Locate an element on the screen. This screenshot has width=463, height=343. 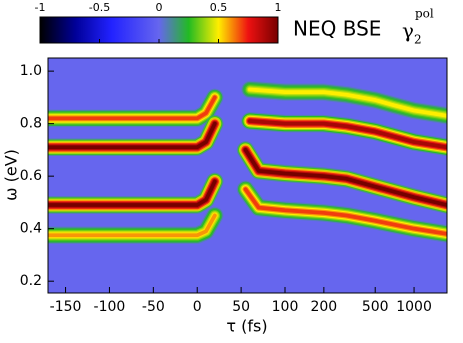
y-tick-label: 1.0 is located at coordinates (31, 71).